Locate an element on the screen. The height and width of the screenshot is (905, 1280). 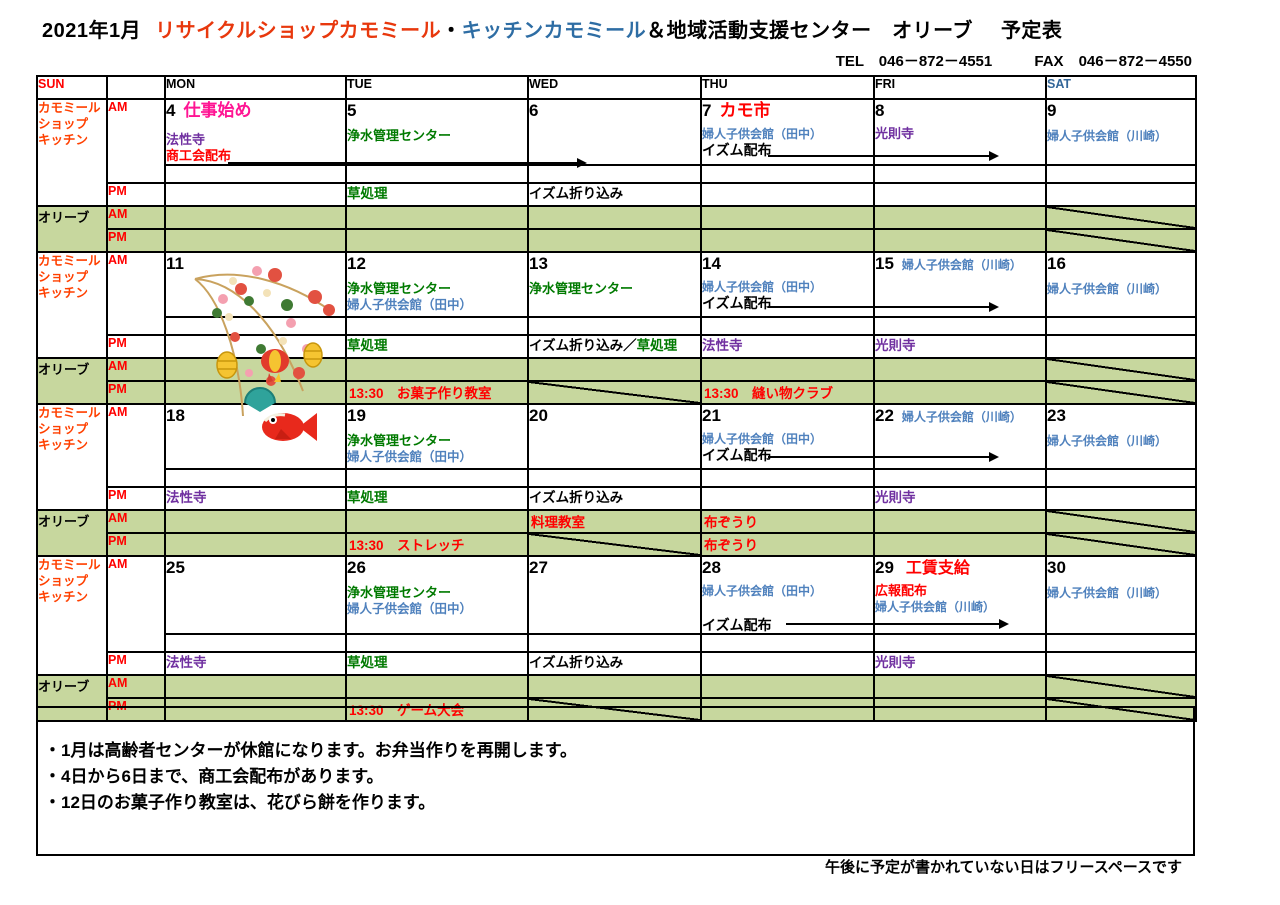
event: 広報配布 is located at coordinates (901, 590).